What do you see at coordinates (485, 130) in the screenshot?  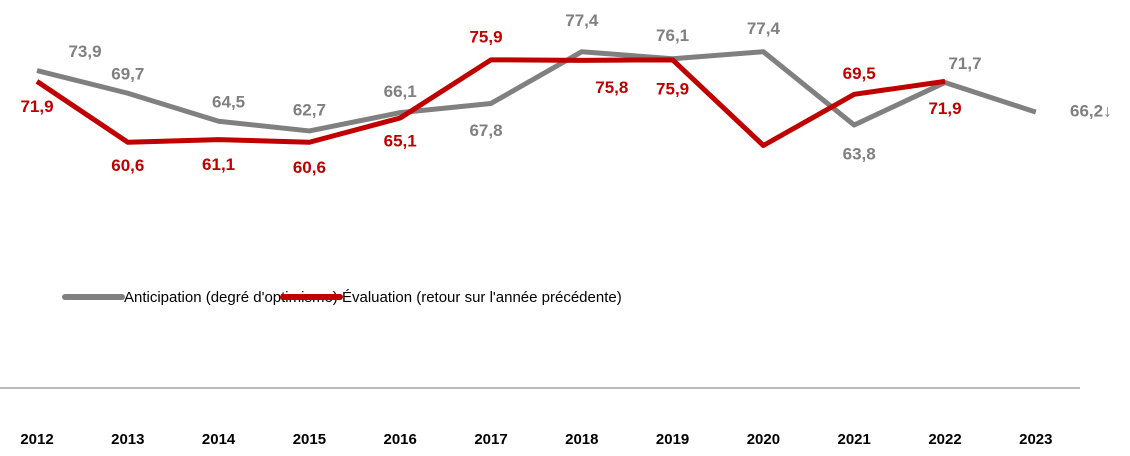 I see `data-label: 67,8` at bounding box center [485, 130].